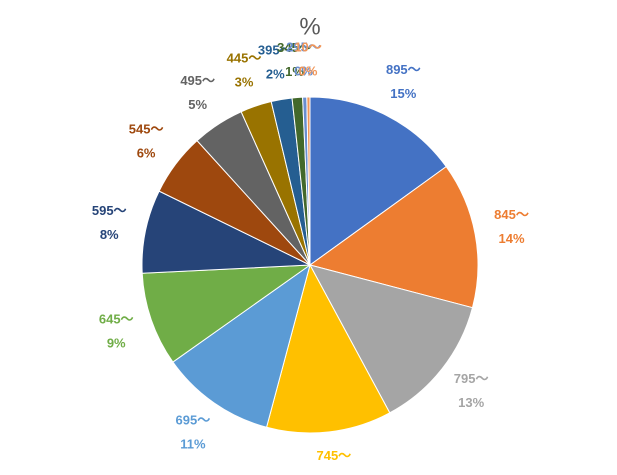 Image resolution: width=617 pixels, height=475 pixels. Describe the element at coordinates (403, 69) in the screenshot. I see `slice-category-label: 895～` at that location.